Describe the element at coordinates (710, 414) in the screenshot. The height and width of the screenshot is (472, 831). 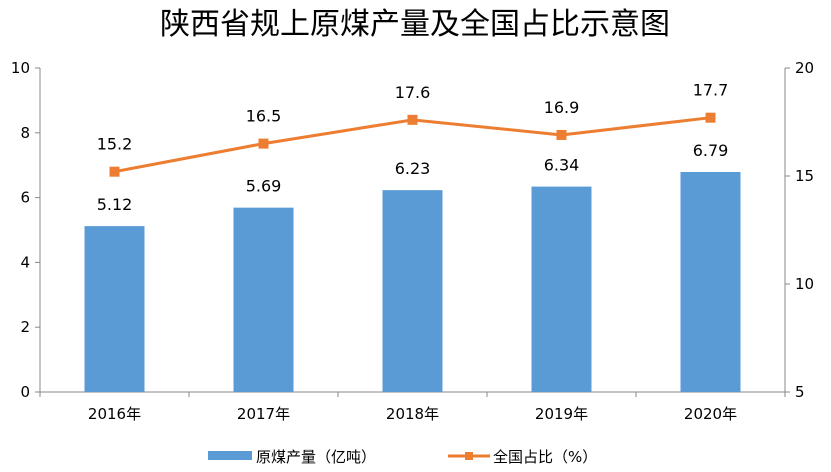
I see `x-tick-label: 2020年` at that location.